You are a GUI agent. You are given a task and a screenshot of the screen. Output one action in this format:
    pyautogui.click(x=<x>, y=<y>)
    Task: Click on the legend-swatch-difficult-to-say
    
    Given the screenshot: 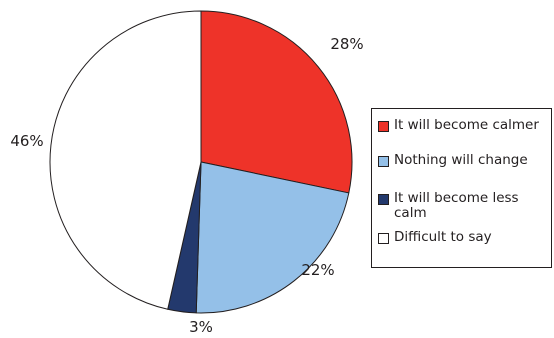 What is the action you would take?
    pyautogui.click(x=383, y=238)
    